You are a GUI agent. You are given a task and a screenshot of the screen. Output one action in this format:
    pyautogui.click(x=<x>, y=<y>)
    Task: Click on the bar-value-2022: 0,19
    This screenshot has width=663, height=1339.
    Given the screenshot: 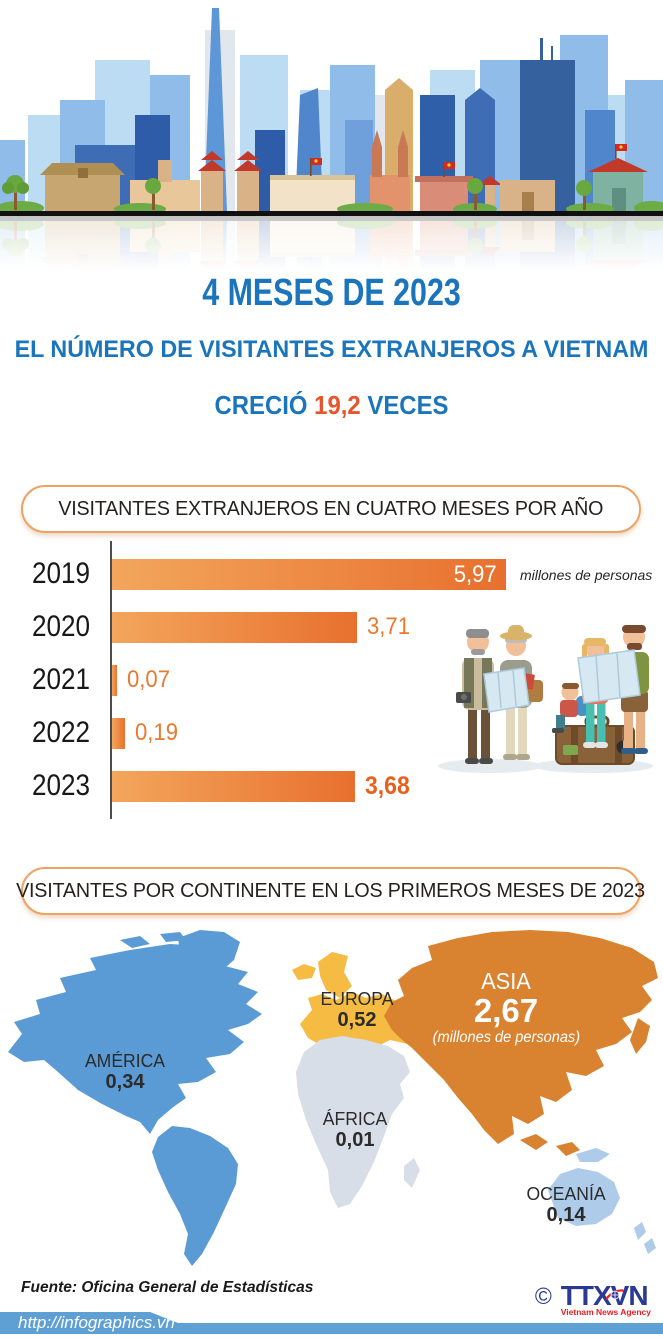 What is the action you would take?
    pyautogui.click(x=156, y=732)
    